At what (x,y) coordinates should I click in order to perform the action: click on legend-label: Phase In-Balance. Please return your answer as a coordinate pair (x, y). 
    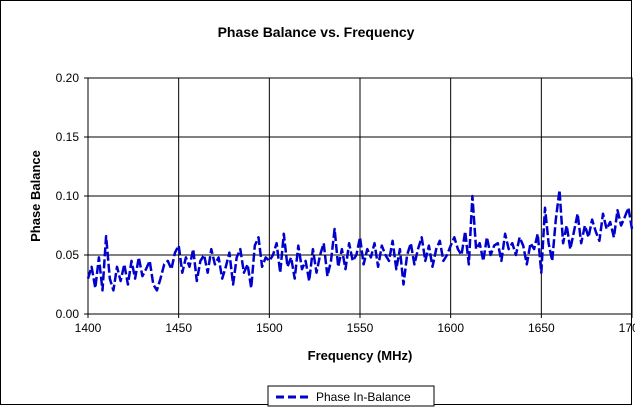
    Looking at the image, I should click on (363, 397).